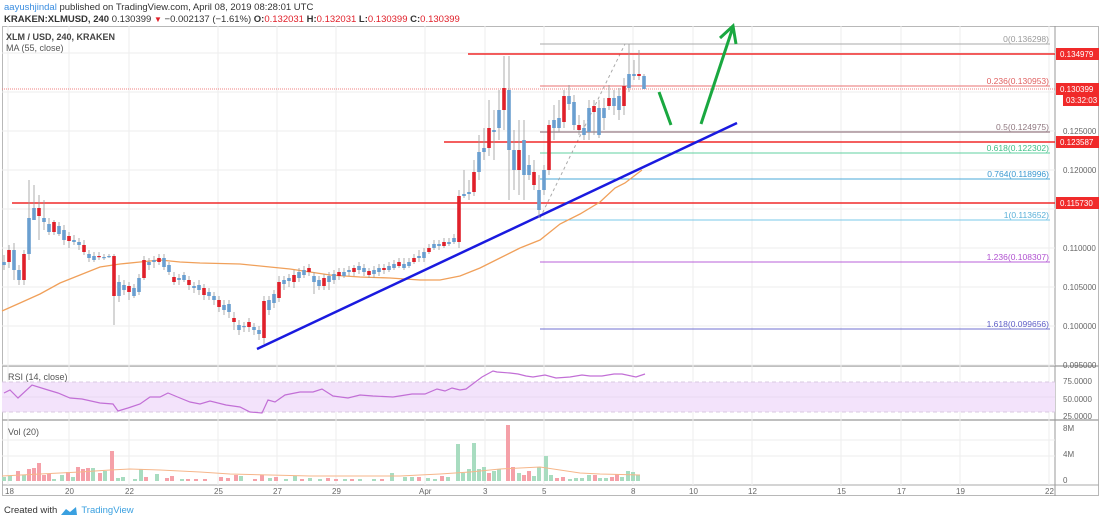 The image size is (1100, 522). I want to click on svg-text: 50.0000, so click(1077, 399).